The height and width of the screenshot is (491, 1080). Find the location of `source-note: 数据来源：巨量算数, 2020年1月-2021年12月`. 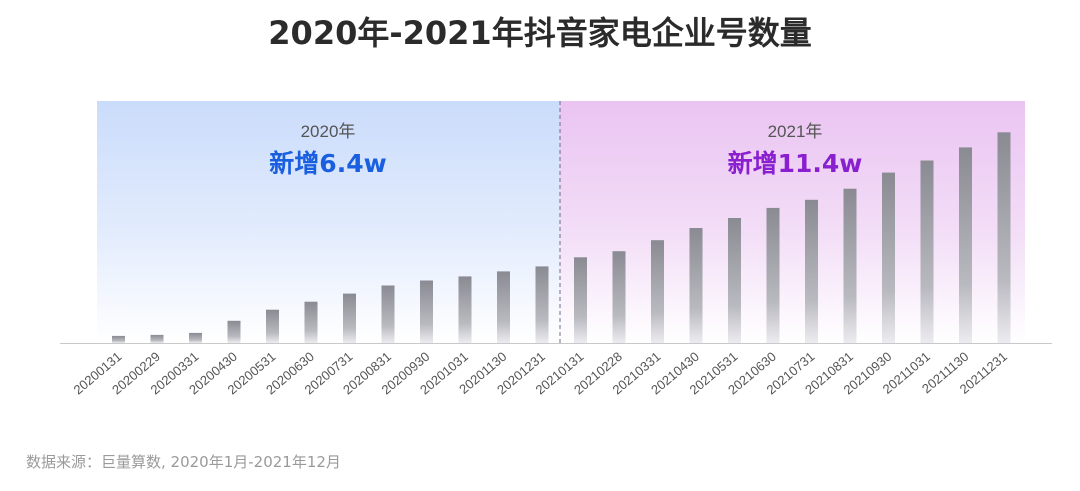

source-note: 数据来源：巨量算数, 2020年1月-2021年12月 is located at coordinates (183, 462).